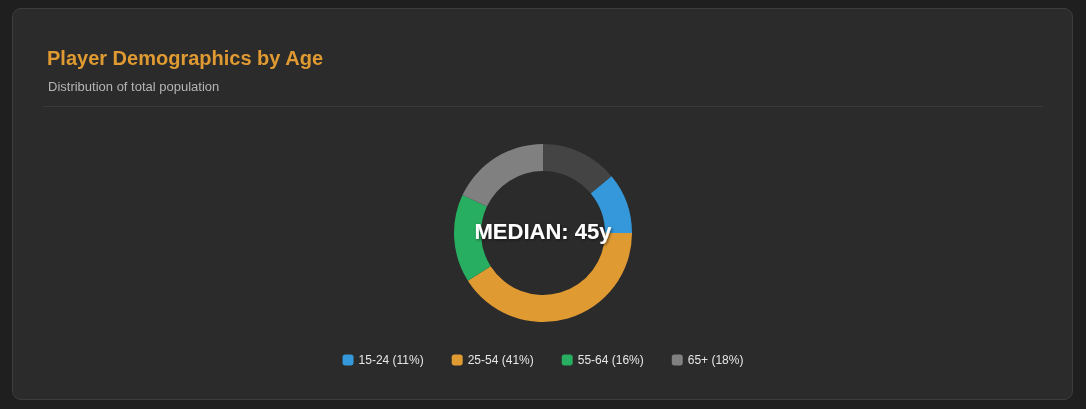 This screenshot has width=1086, height=409. Describe the element at coordinates (185, 58) in the screenshot. I see `chart-title: Player Demographics by Age` at that location.